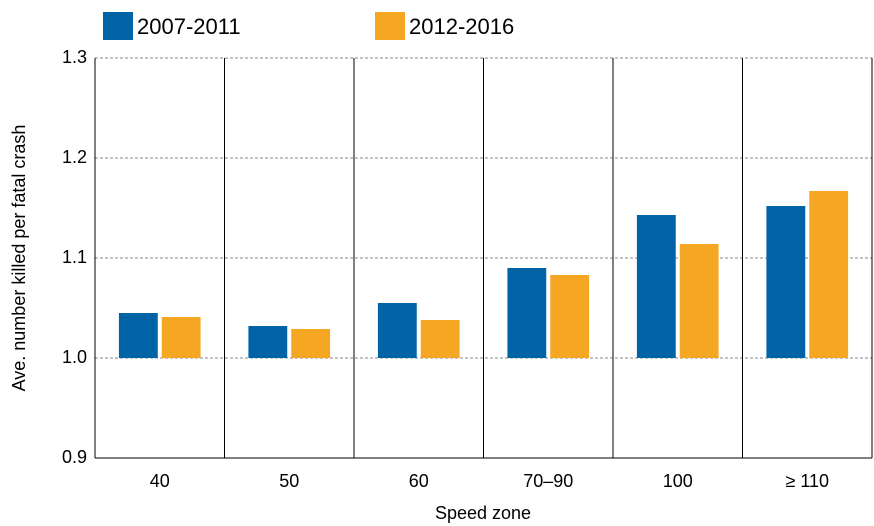  What do you see at coordinates (483, 513) in the screenshot?
I see `x-axis-label: Speed zone` at bounding box center [483, 513].